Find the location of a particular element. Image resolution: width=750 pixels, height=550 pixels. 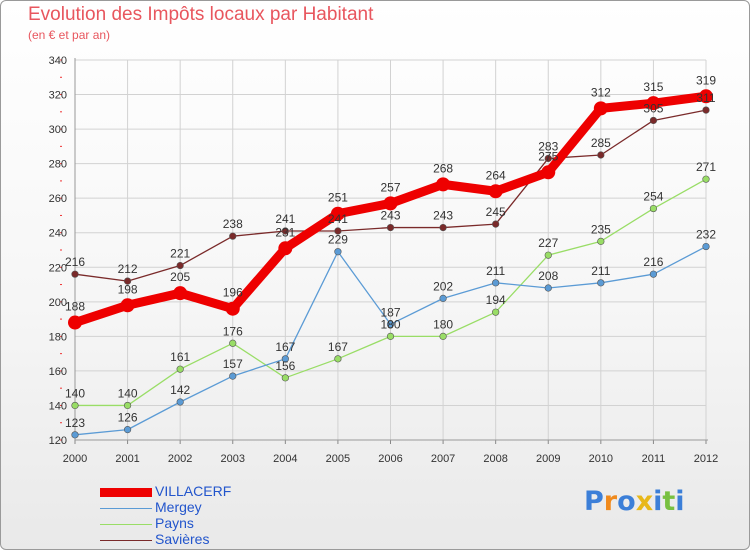

data-label-mergey: 202 is located at coordinates (443, 286).